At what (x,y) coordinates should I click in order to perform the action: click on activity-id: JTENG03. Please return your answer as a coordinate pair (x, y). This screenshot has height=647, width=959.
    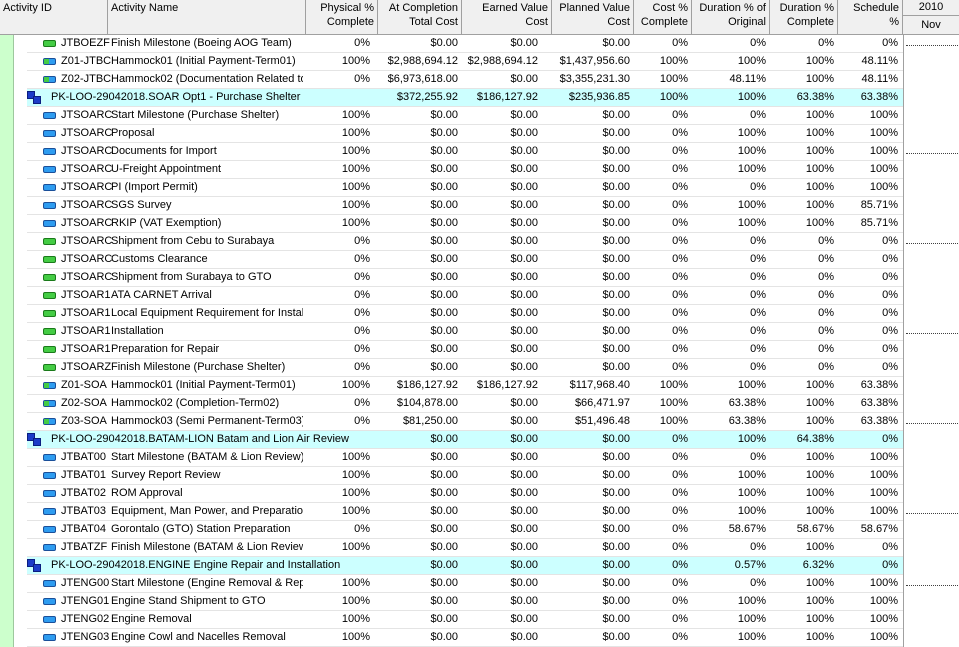
    Looking at the image, I should click on (85, 637).